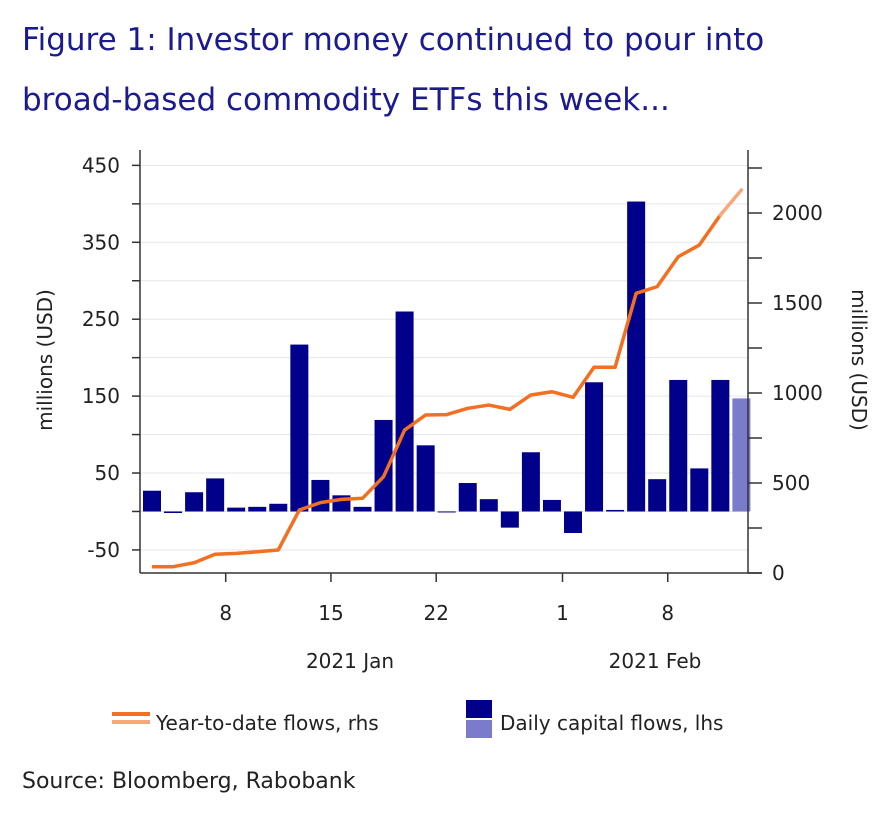 Image resolution: width=886 pixels, height=820 pixels. Describe the element at coordinates (101, 319) in the screenshot. I see `left-tick-label: 250` at that location.